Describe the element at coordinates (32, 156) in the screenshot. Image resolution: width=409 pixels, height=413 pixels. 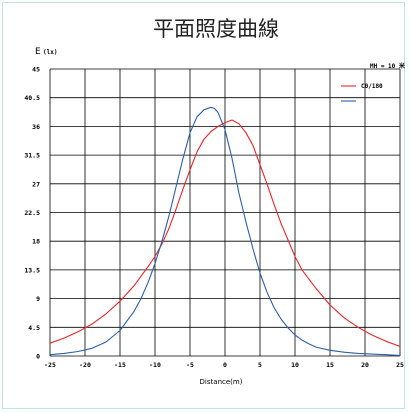
I see `y-tick-label: 31.5` at that location.